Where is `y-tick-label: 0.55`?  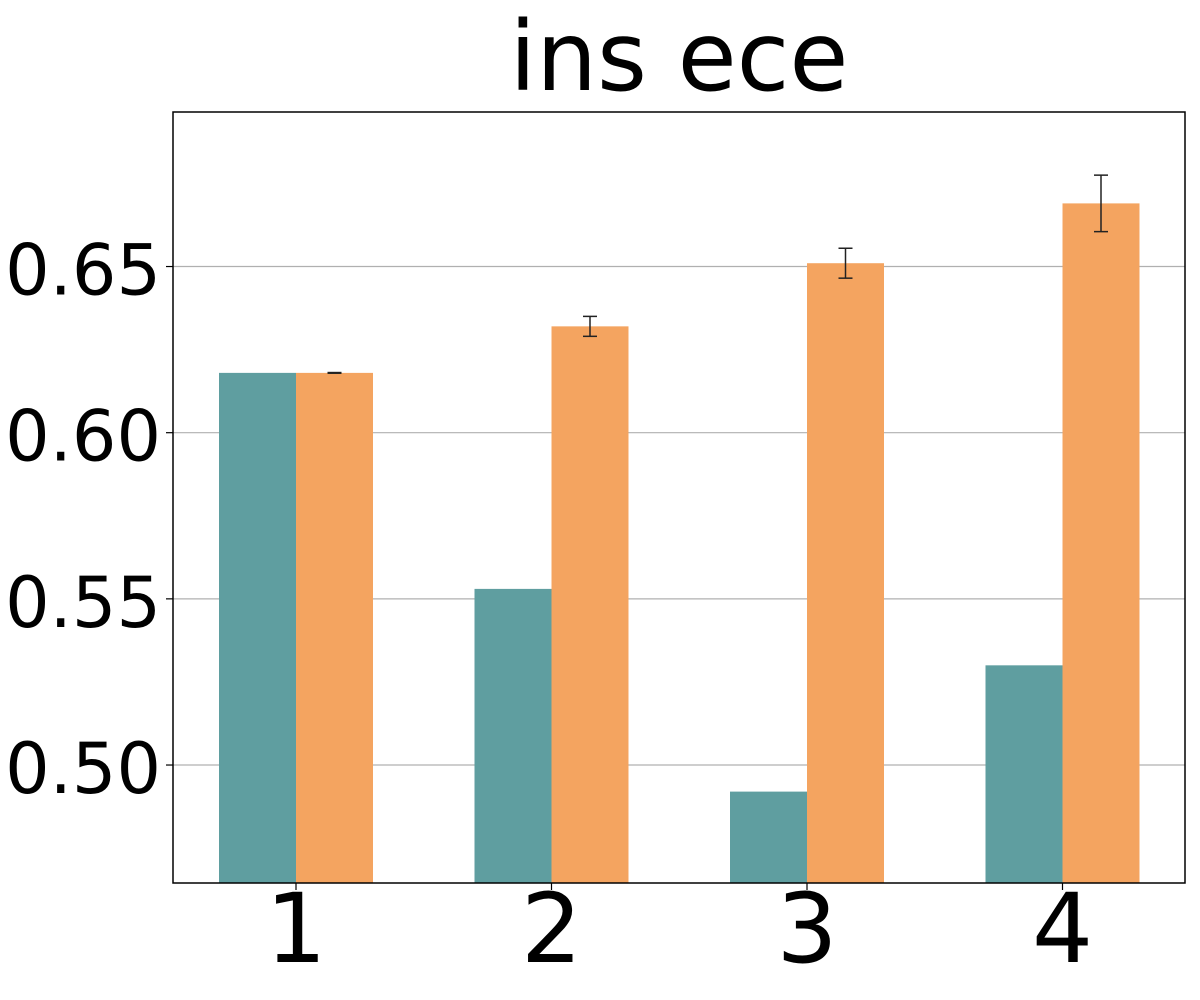
y-tick-label: 0.55 is located at coordinates (83, 603).